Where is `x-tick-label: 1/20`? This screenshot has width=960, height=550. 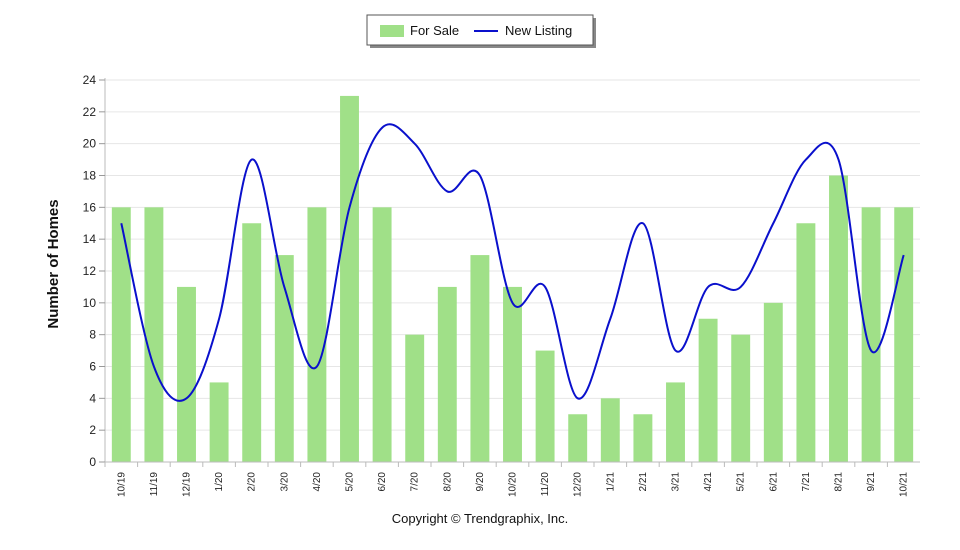
x-tick-label: 1/20 is located at coordinates (219, 482).